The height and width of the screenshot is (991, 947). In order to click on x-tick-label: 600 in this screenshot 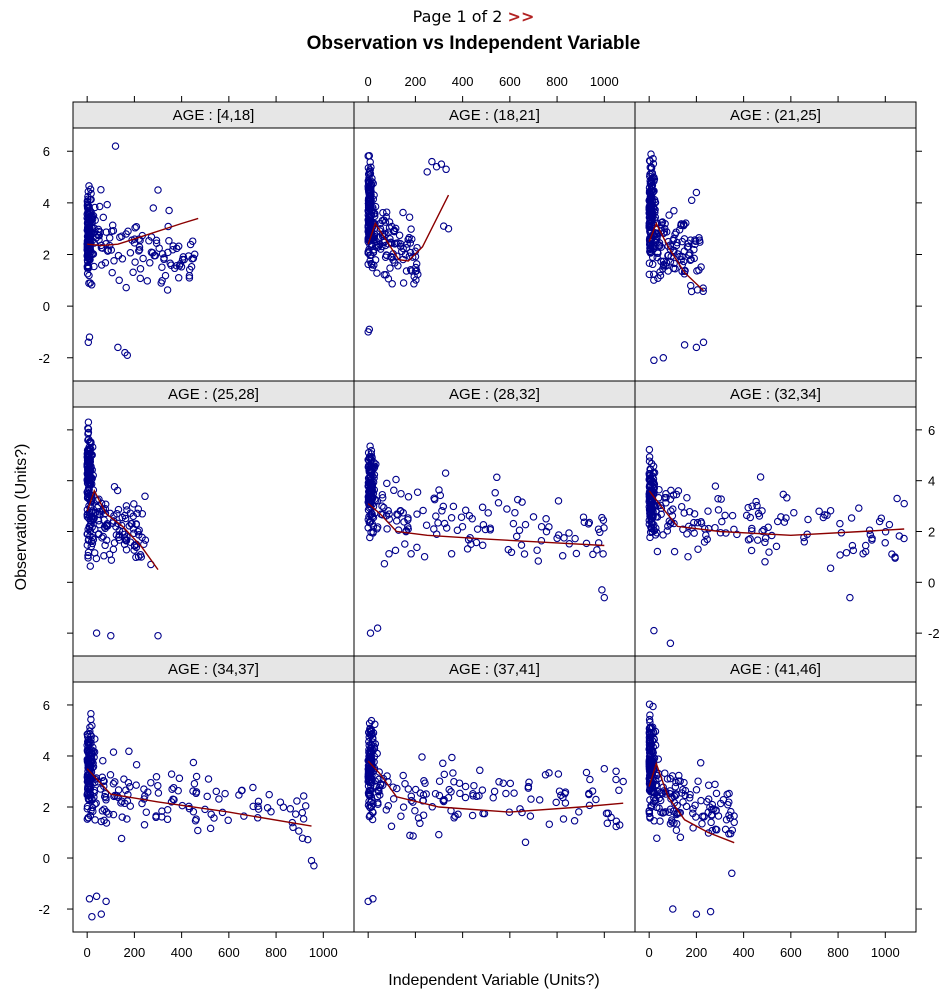, I will do `click(510, 81)`.